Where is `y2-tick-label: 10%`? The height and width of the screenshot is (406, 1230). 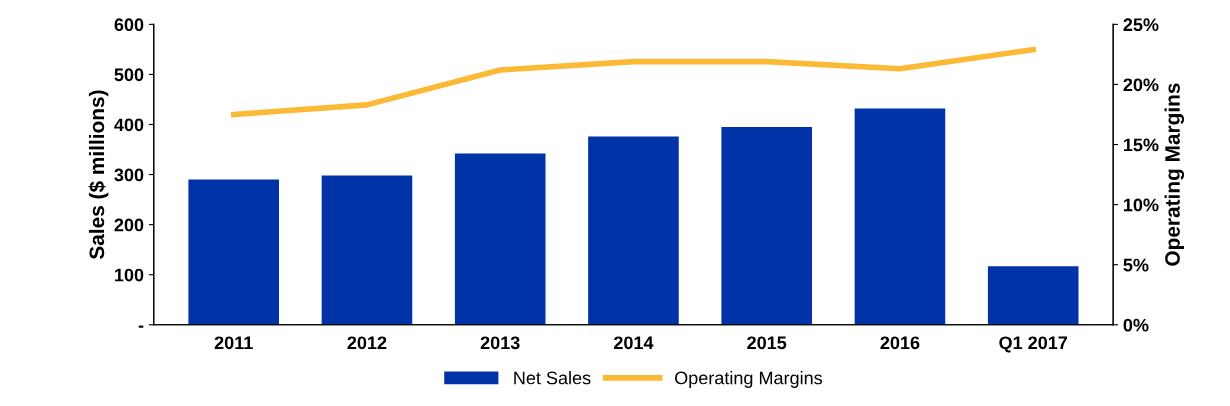 y2-tick-label: 10% is located at coordinates (1141, 205).